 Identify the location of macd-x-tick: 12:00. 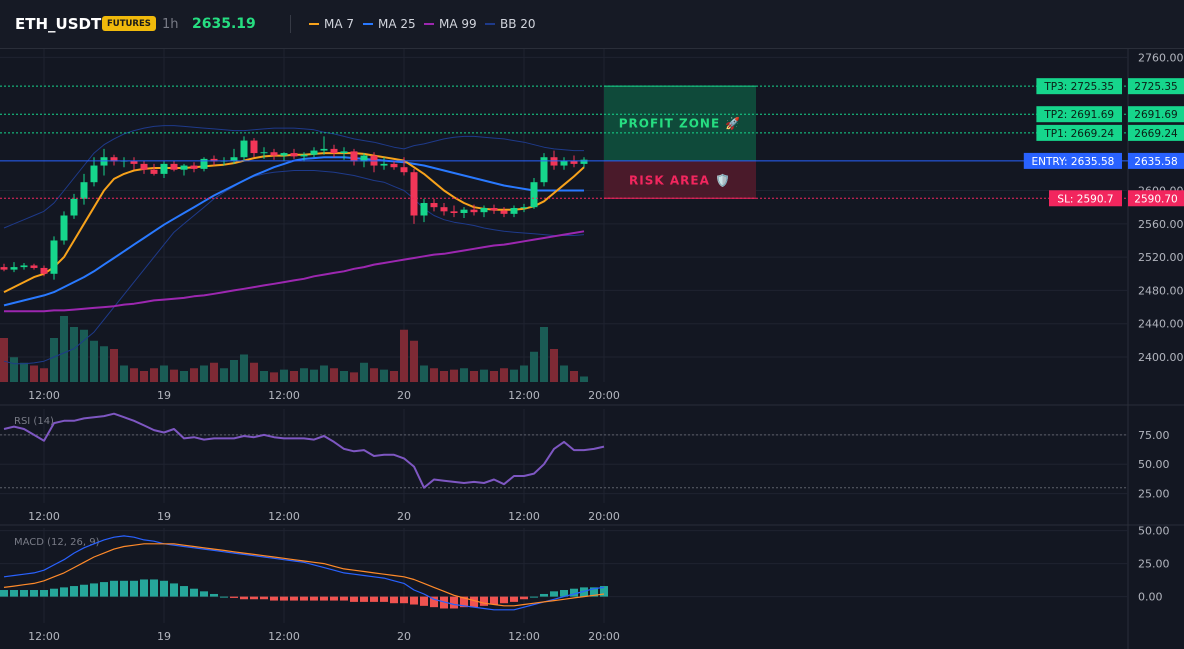
(44, 636).